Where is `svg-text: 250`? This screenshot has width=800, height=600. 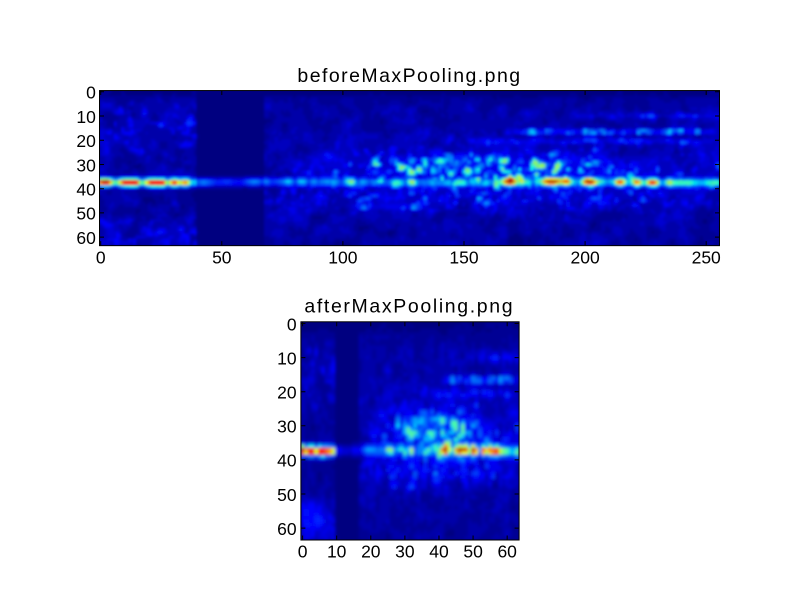 svg-text: 250 is located at coordinates (706, 258).